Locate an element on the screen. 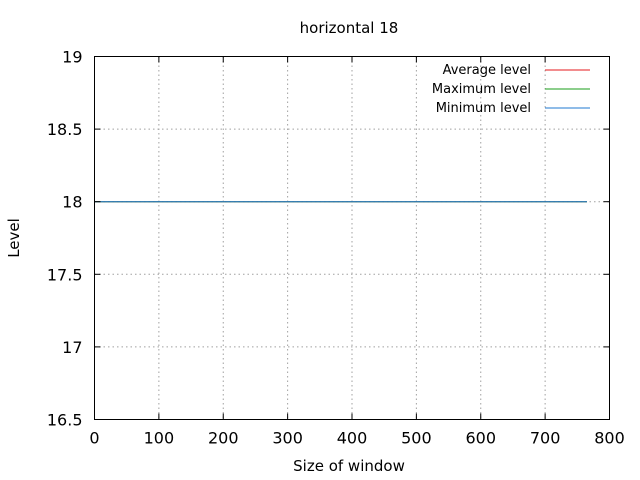  x-tick-label: 600 is located at coordinates (480, 438).